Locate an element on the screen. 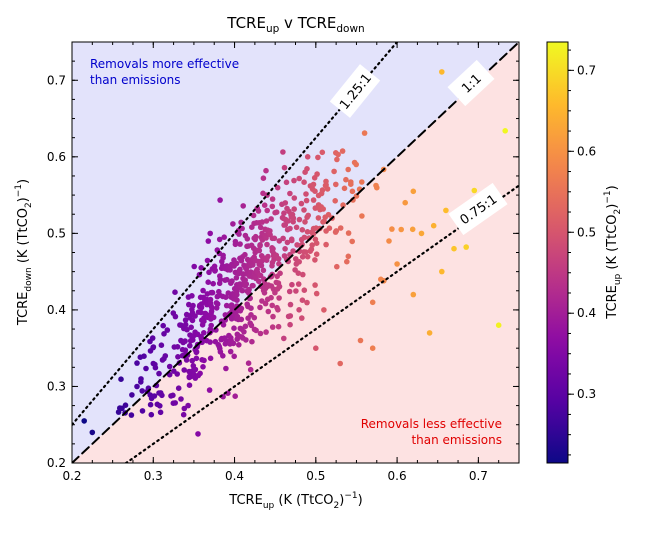 Image resolution: width=649 pixels, height=535 pixels. colorbar-tick-label: 0.4 is located at coordinates (586, 313).